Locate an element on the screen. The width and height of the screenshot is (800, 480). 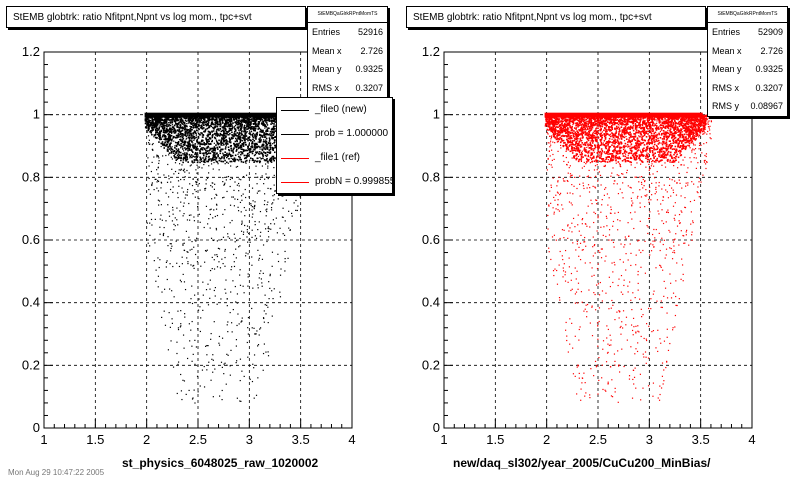
stats-row: Entries 52916 is located at coordinates (347, 32).